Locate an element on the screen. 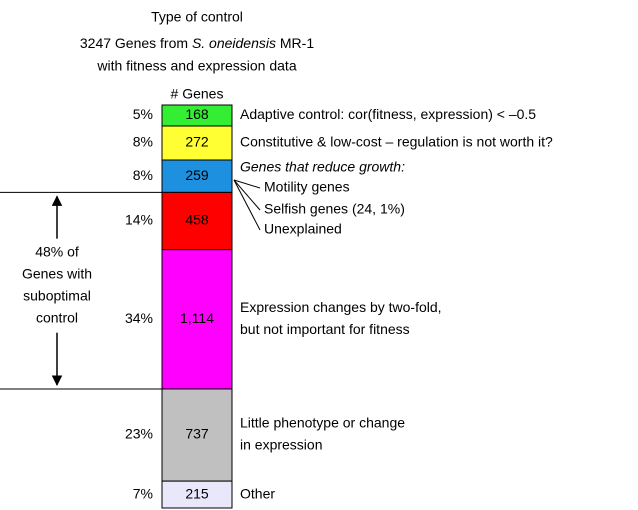 Image resolution: width=638 pixels, height=510 pixels. value-label: 458 is located at coordinates (197, 220).